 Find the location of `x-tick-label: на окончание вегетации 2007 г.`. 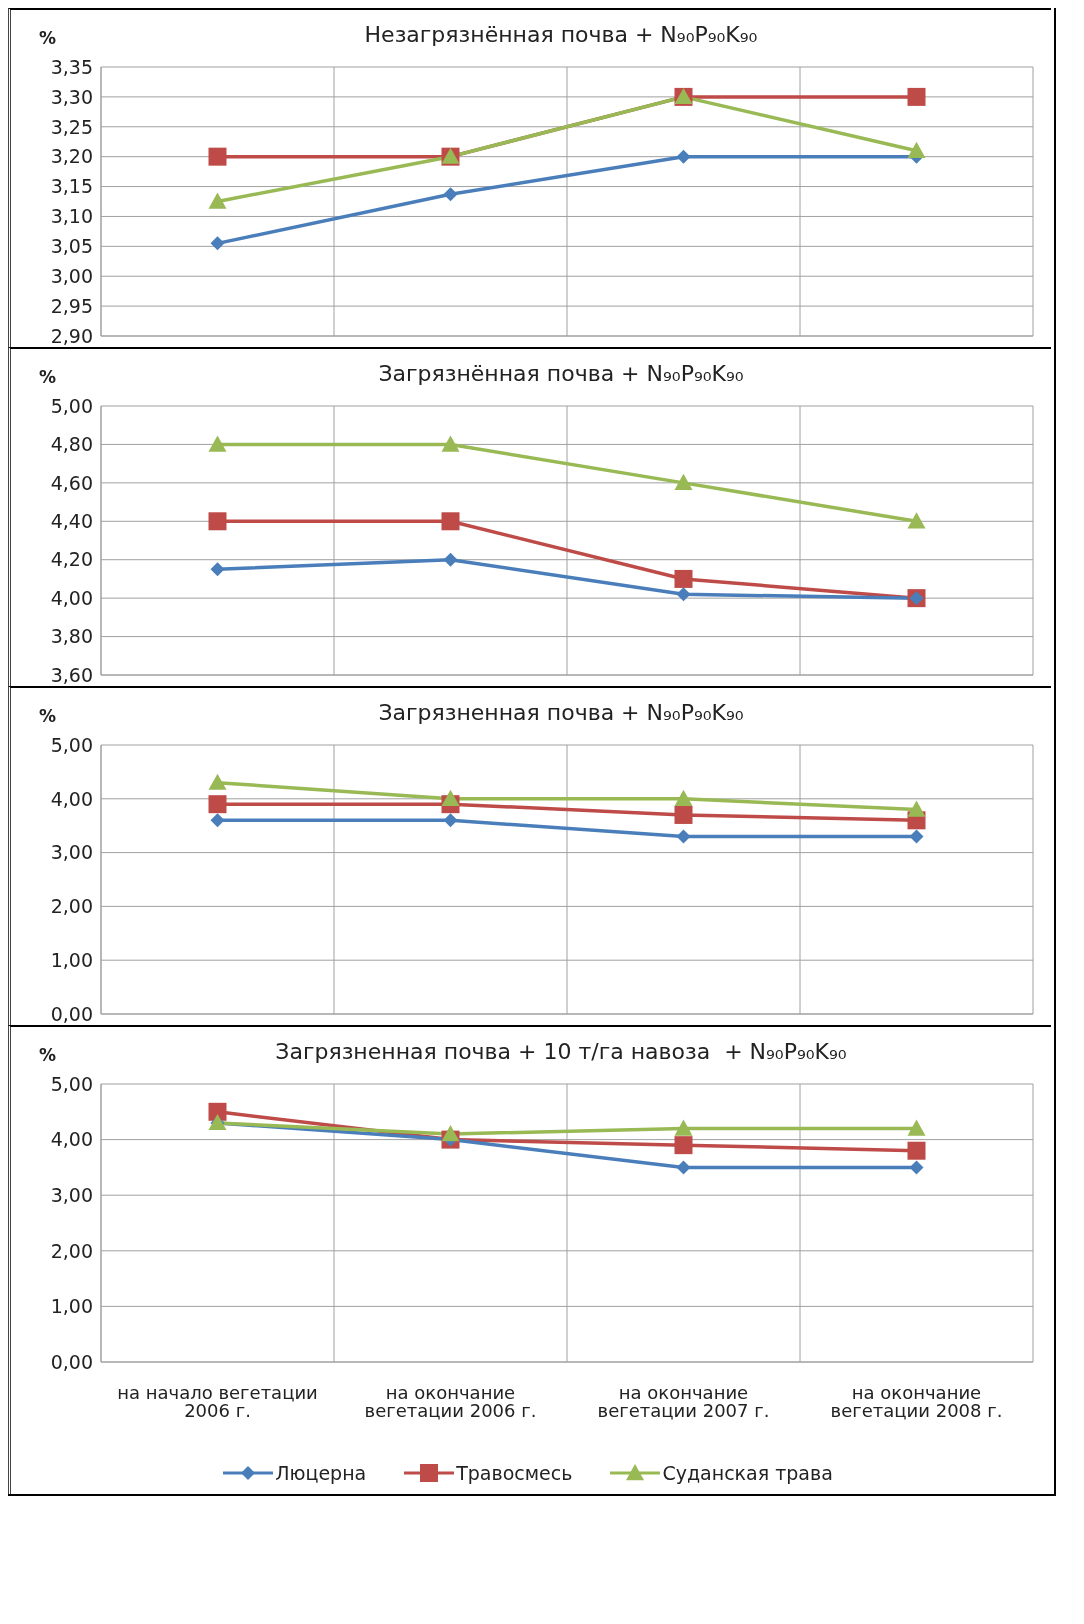

x-tick-label: на окончание вегетации 2007 г. is located at coordinates (683, 1401).